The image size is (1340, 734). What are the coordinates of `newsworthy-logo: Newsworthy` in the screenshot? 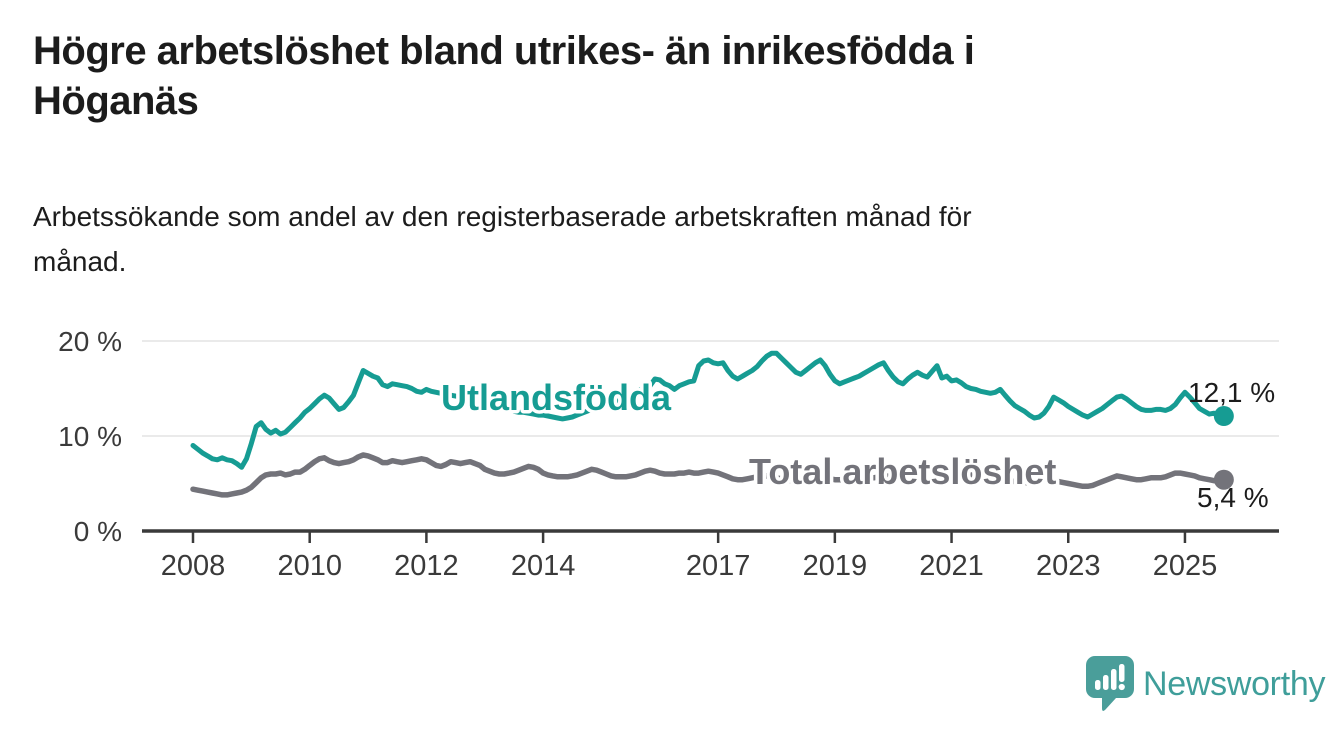 It's located at (1205, 684).